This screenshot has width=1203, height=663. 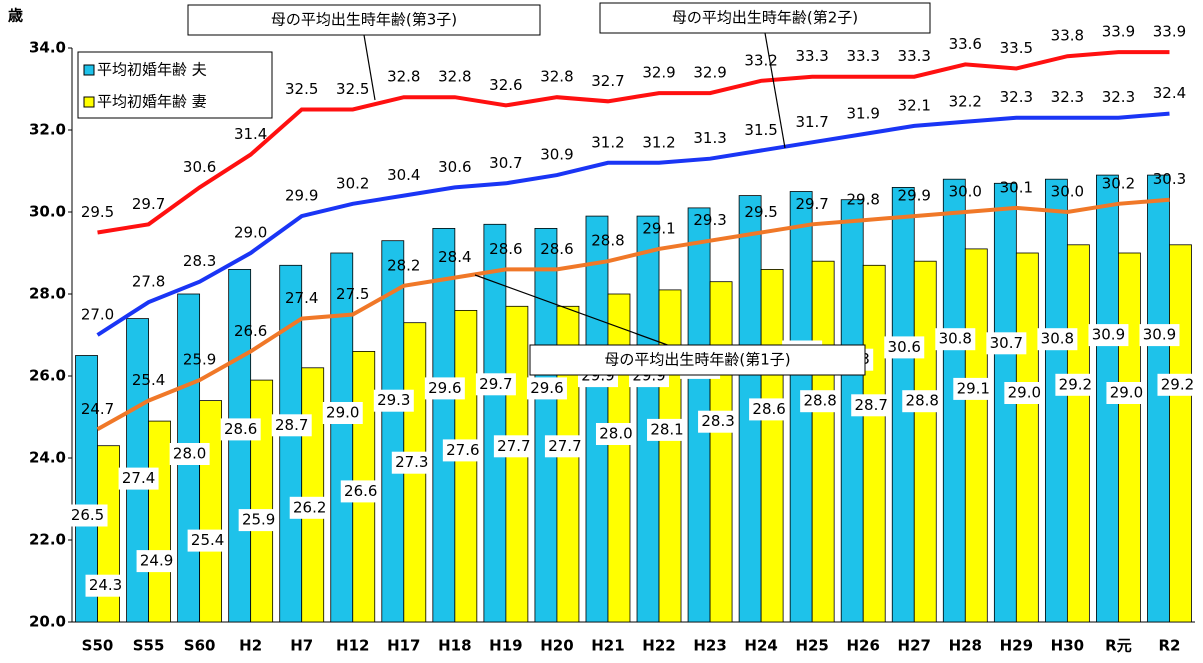 What do you see at coordinates (148, 282) in the screenshot?
I see `value-label: 27.8` at bounding box center [148, 282].